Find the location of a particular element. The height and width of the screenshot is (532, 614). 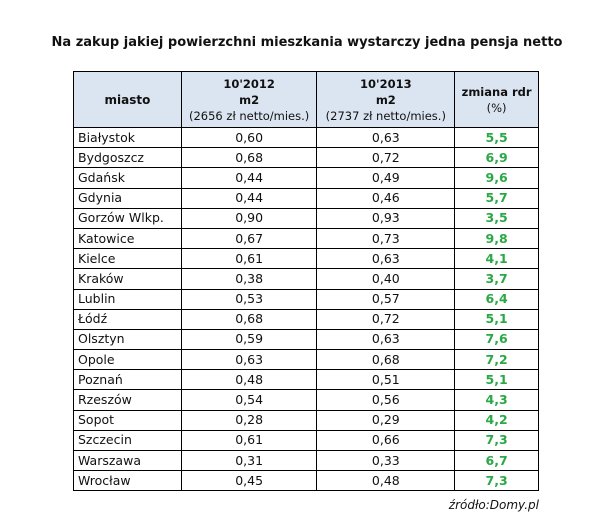

value-2013-cell: 0,46 is located at coordinates (386, 198).